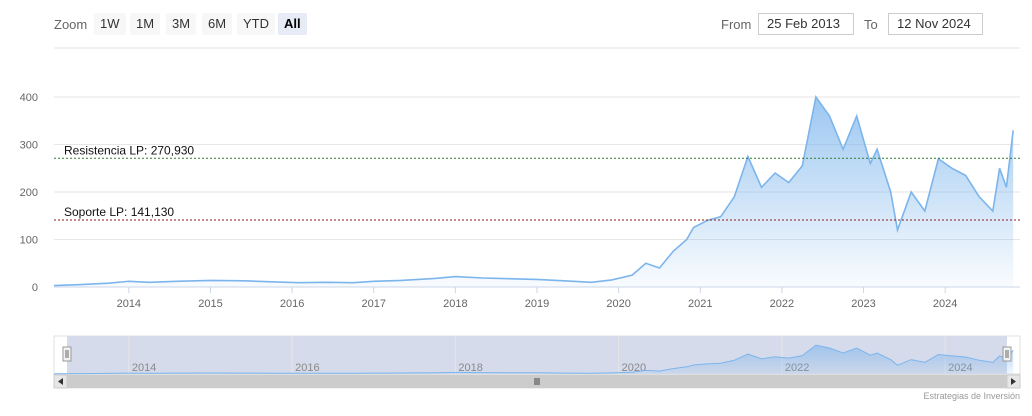 This screenshot has height=416, width=1032. Describe the element at coordinates (537, 304) in the screenshot. I see `x-tick-label-2019: 2019` at that location.